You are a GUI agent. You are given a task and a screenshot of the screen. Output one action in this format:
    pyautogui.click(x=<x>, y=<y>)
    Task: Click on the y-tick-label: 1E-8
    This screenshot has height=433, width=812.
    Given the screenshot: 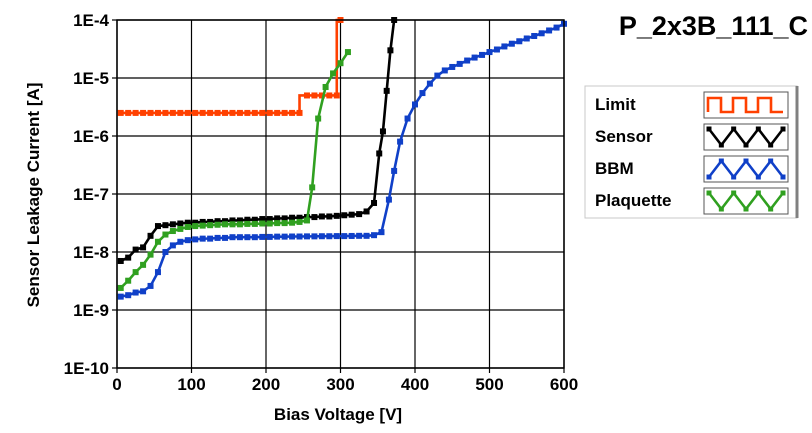 What is the action you would take?
    pyautogui.click(x=91, y=252)
    